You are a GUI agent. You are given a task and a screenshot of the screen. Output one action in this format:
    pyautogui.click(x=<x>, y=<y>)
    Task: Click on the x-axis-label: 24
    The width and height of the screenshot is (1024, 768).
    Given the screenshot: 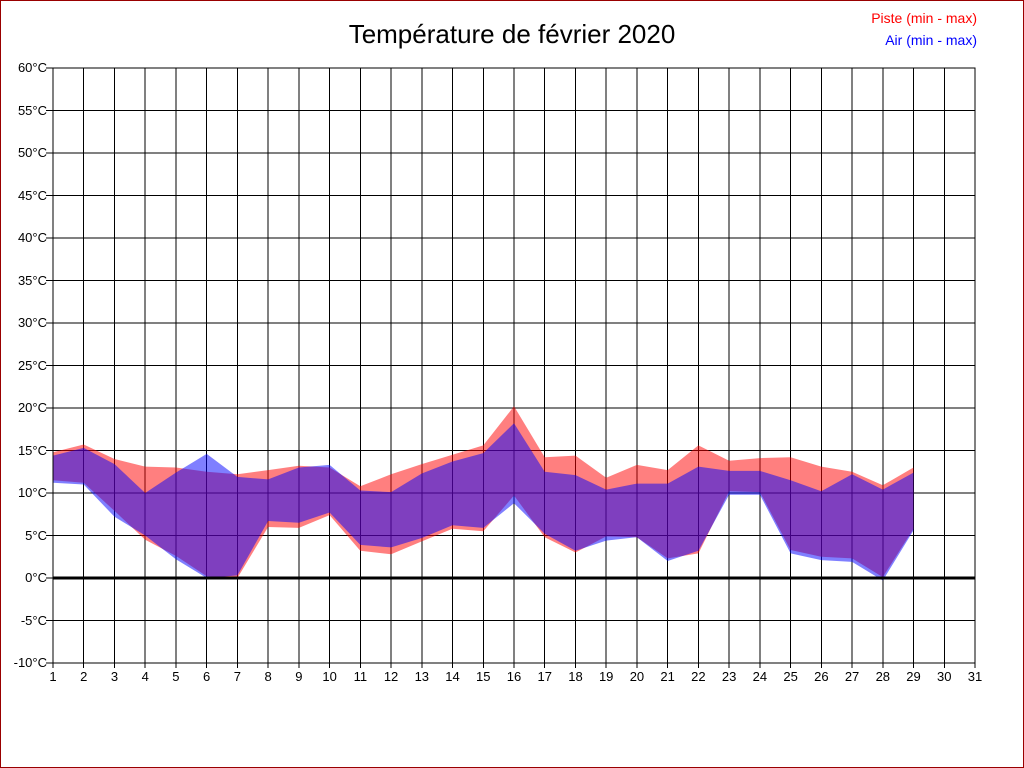 What is the action you would take?
    pyautogui.click(x=760, y=676)
    